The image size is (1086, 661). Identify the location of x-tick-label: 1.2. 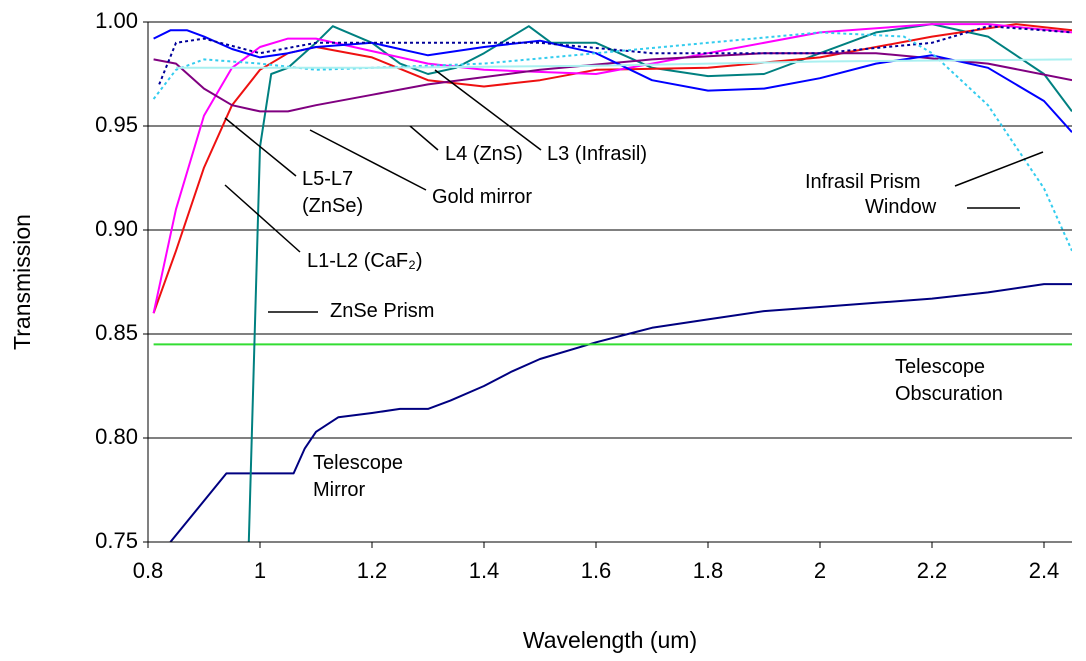
(372, 570).